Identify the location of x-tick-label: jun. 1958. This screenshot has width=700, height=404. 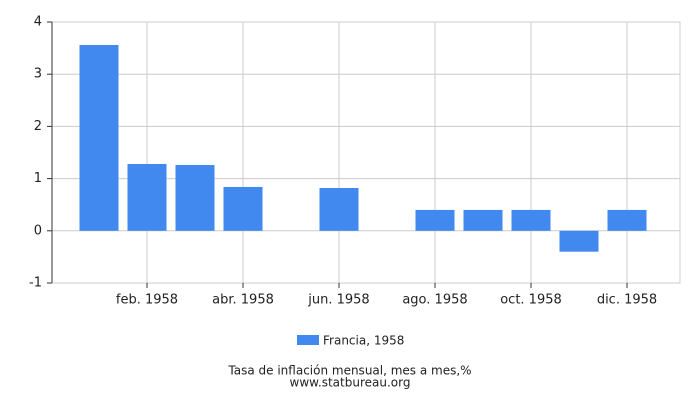
(338, 300).